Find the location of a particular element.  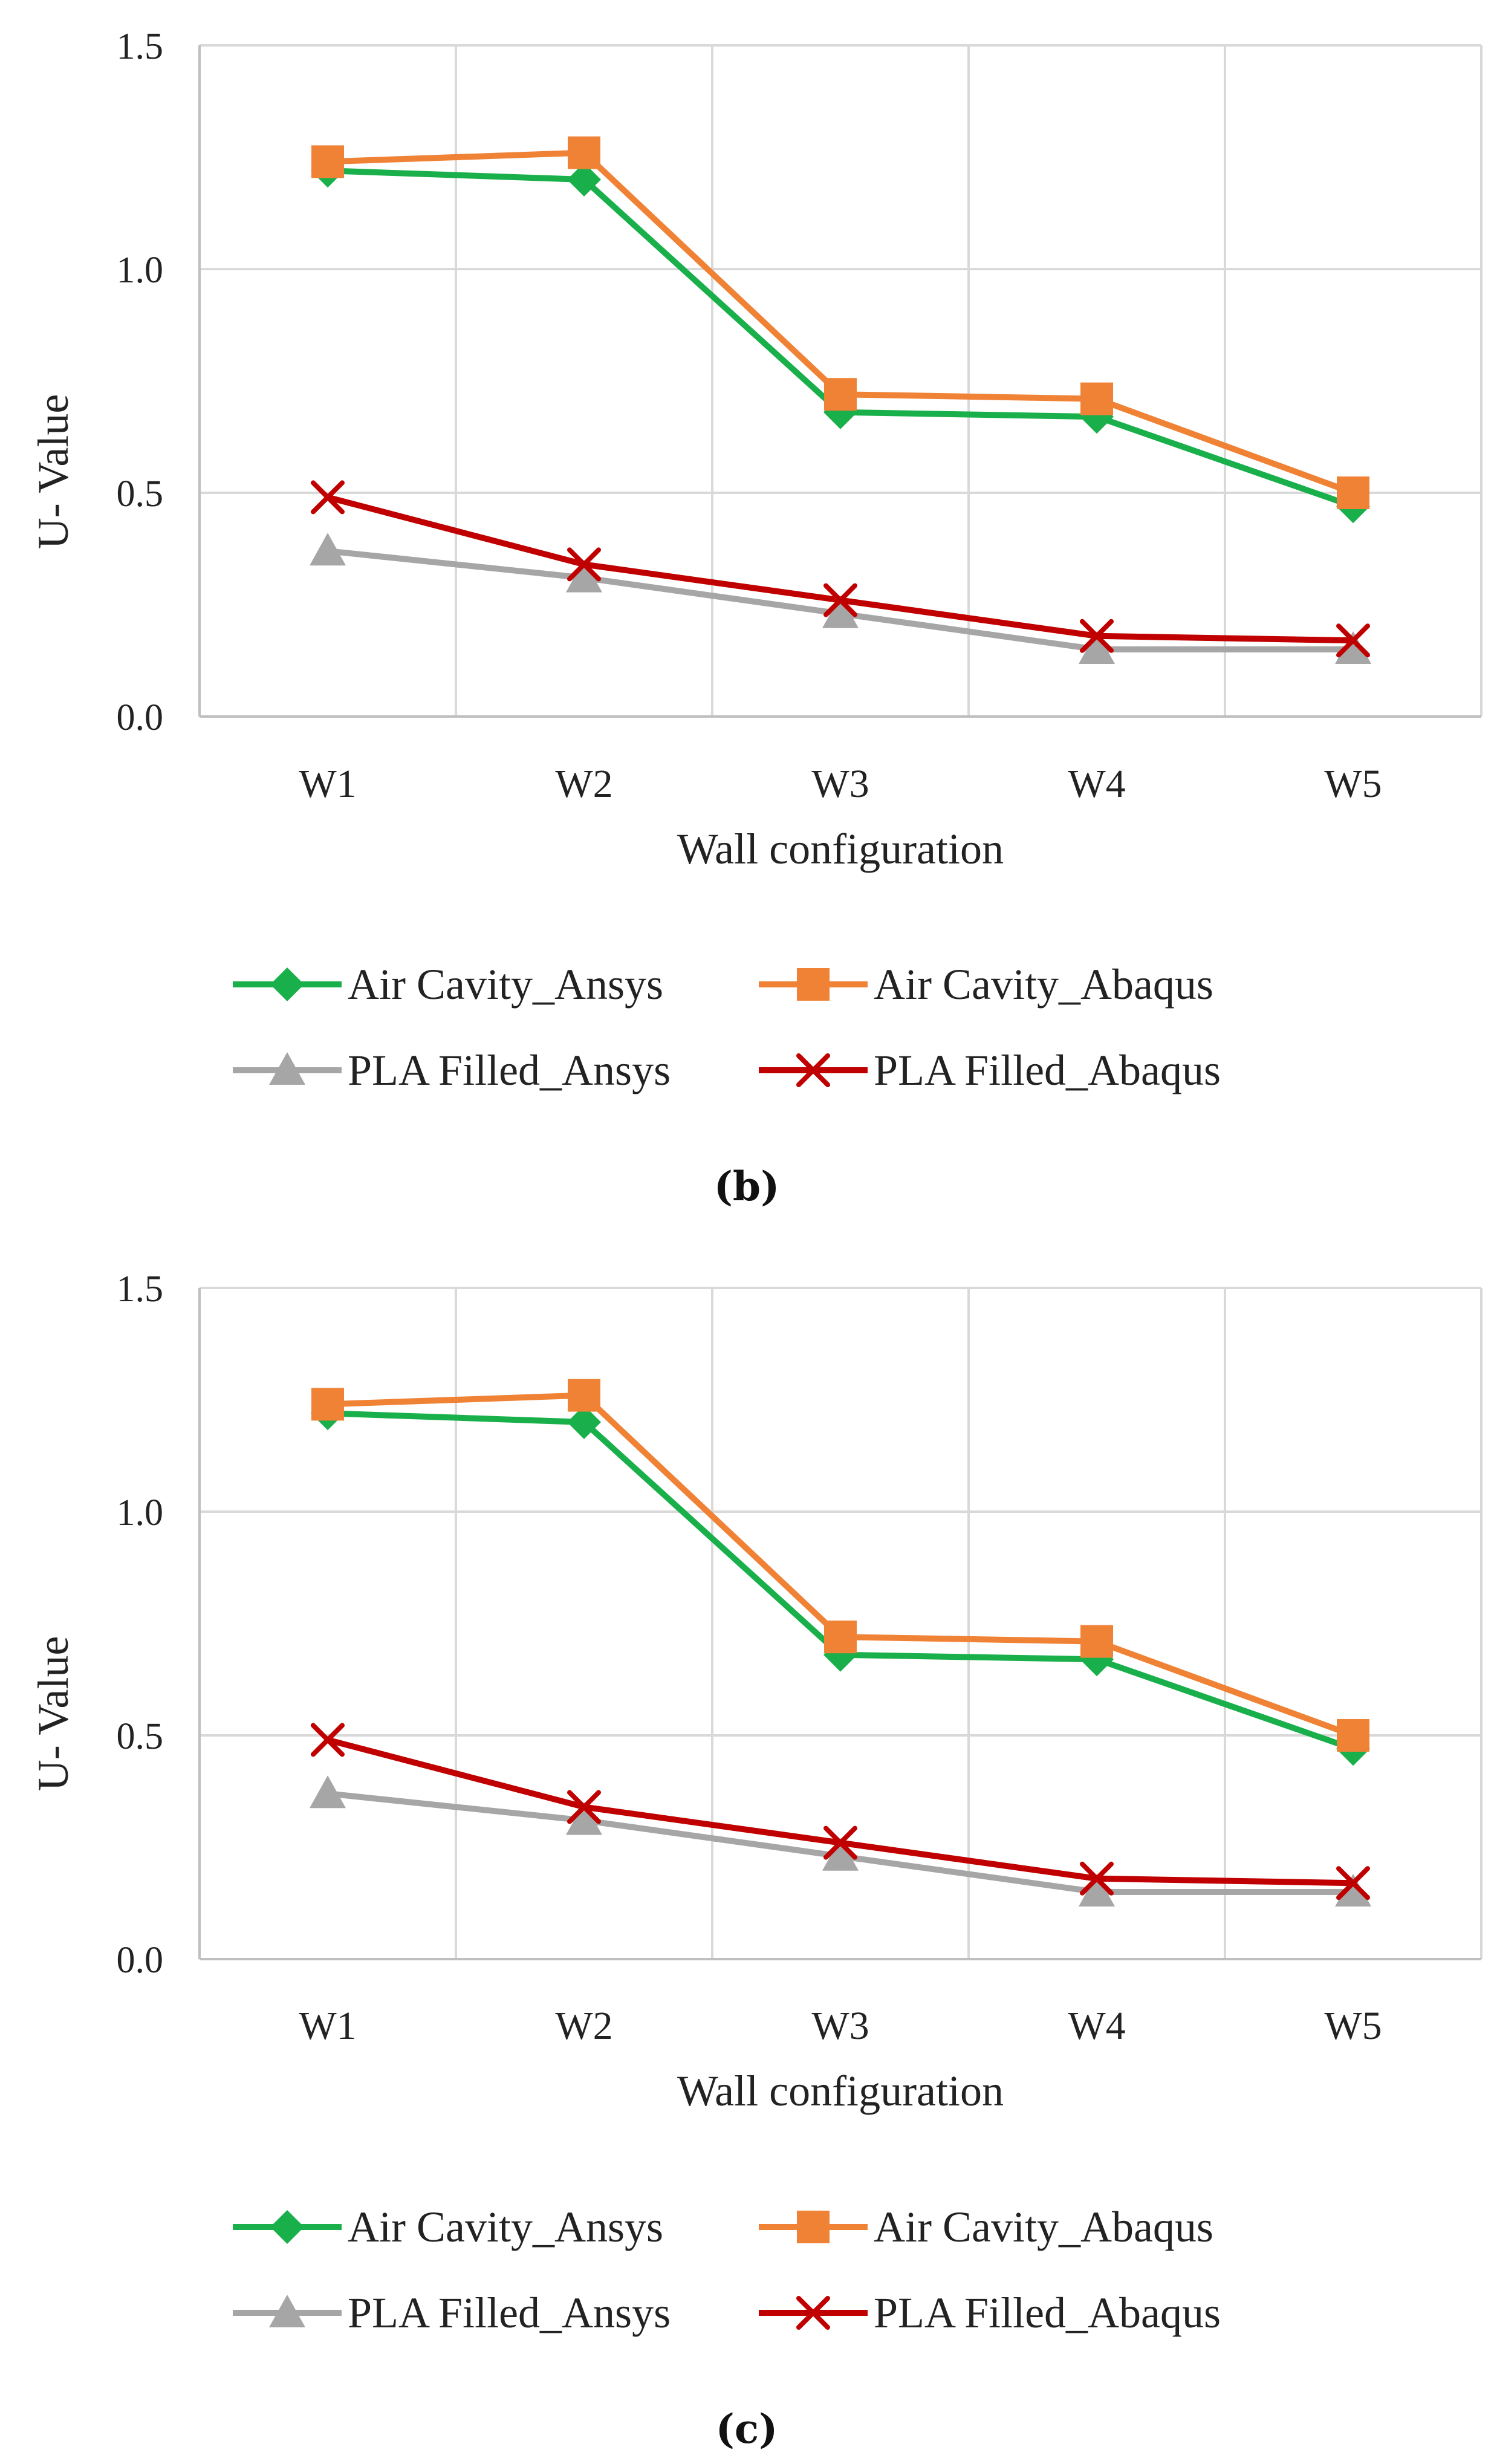

chart-c-series-pla-filled-abaqus is located at coordinates (840, 1811).